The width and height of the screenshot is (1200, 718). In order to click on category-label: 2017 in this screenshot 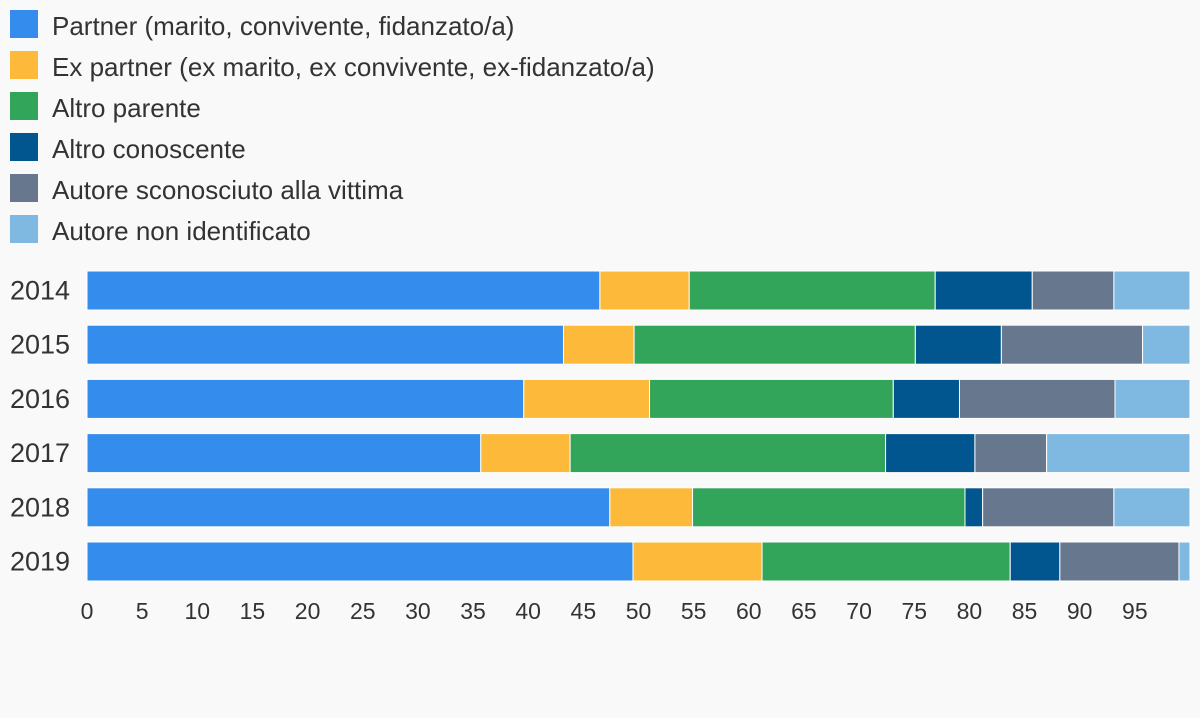, I will do `click(40, 453)`.